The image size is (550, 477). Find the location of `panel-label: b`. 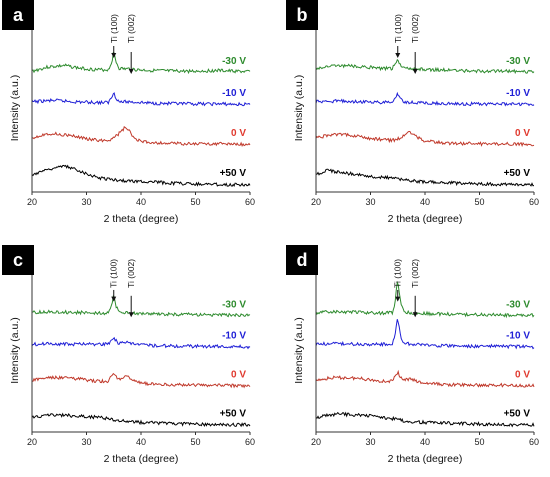

panel-label: b is located at coordinates (302, 15).